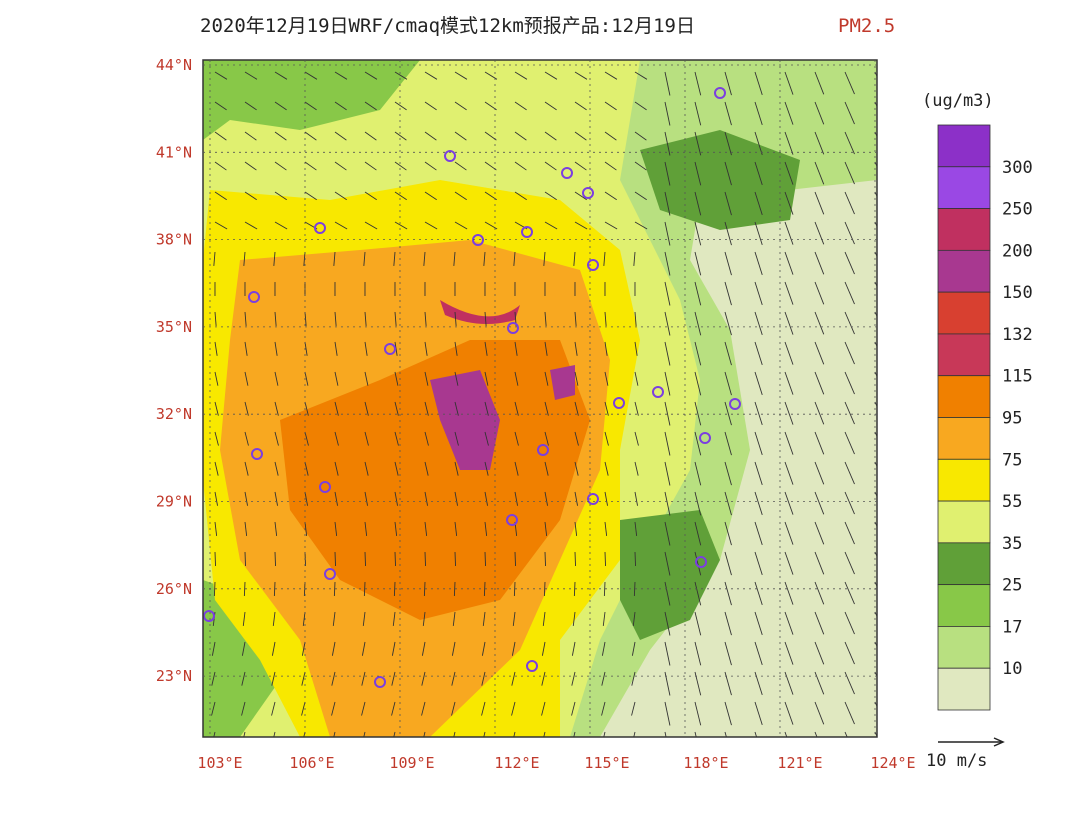 The width and height of the screenshot is (1080, 835). What do you see at coordinates (174, 502) in the screenshot?
I see `lat-label: 29°N` at bounding box center [174, 502].